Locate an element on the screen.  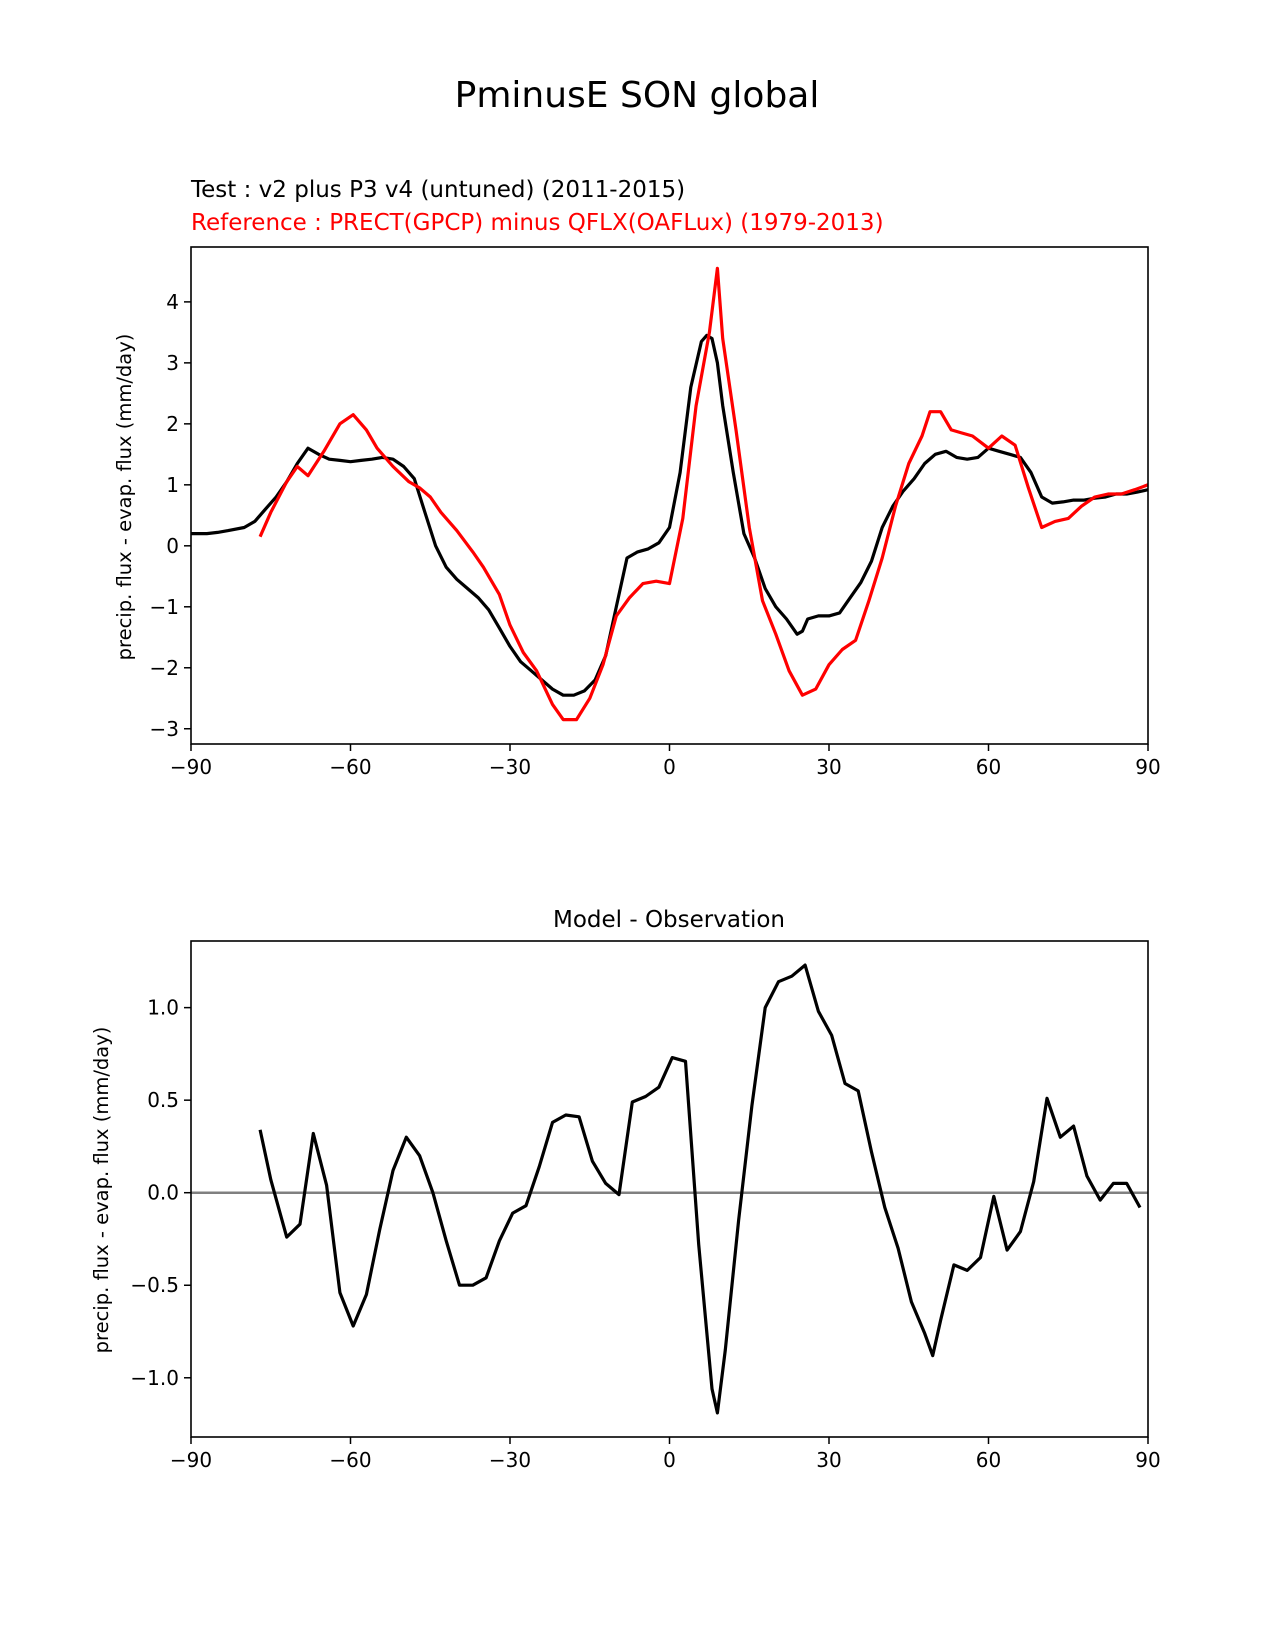
y-tick-label: −2 is located at coordinates (164, 668).